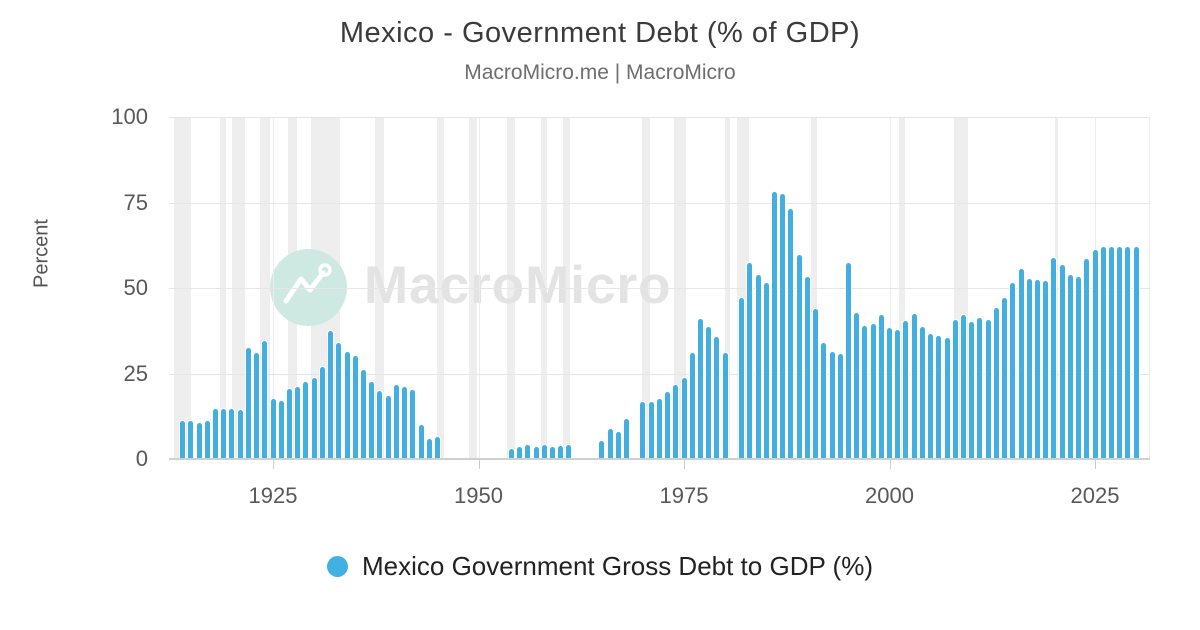 This screenshot has height=630, width=1200. Describe the element at coordinates (1021, 364) in the screenshot. I see `bar-2016` at that location.